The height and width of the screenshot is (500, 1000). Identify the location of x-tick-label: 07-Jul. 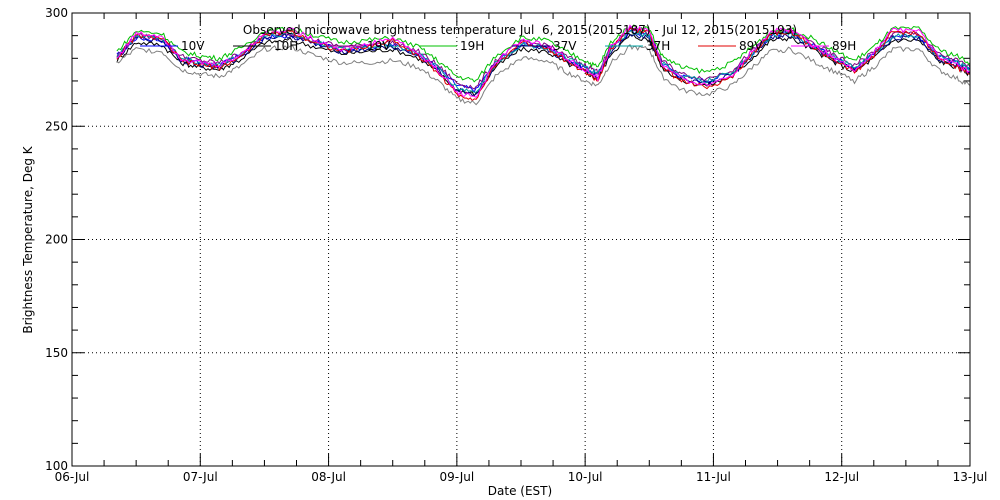
(200, 477).